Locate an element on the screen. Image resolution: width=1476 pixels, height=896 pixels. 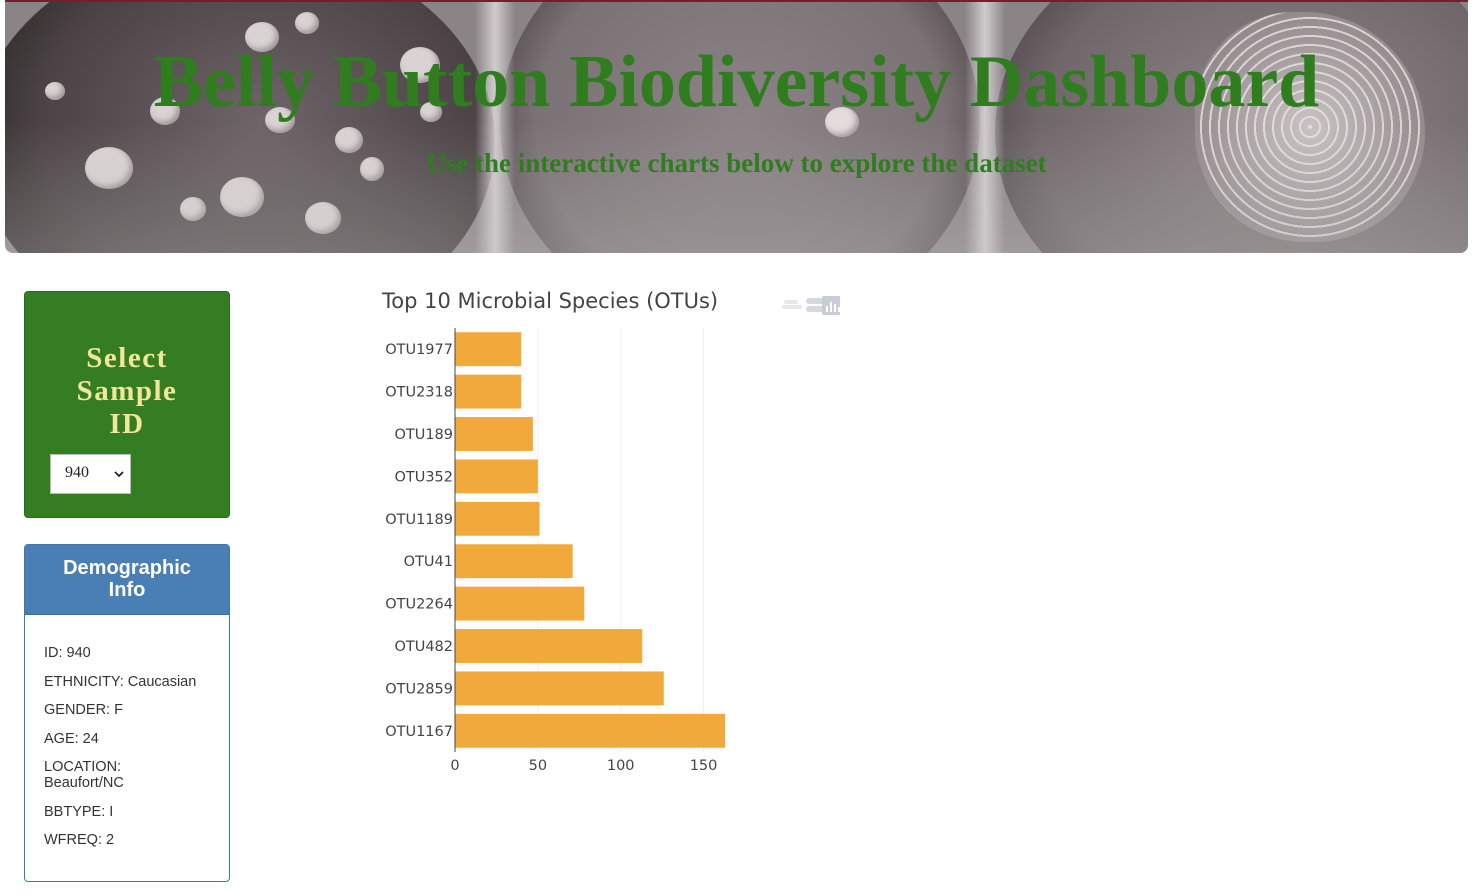
y-tick-label: OTU2264 is located at coordinates (419, 605).